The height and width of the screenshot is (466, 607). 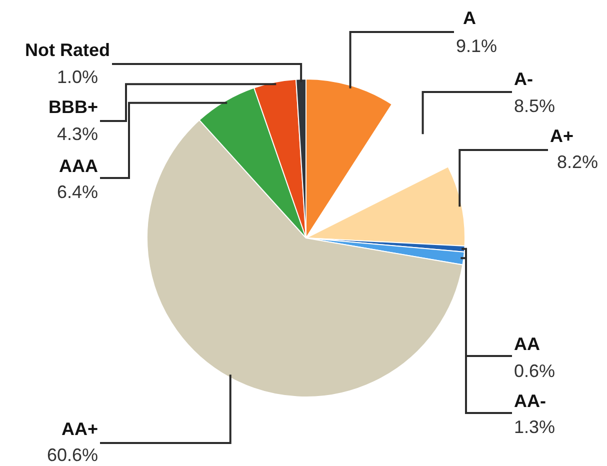 What do you see at coordinates (535, 427) in the screenshot?
I see `data-label: 1.3%` at bounding box center [535, 427].